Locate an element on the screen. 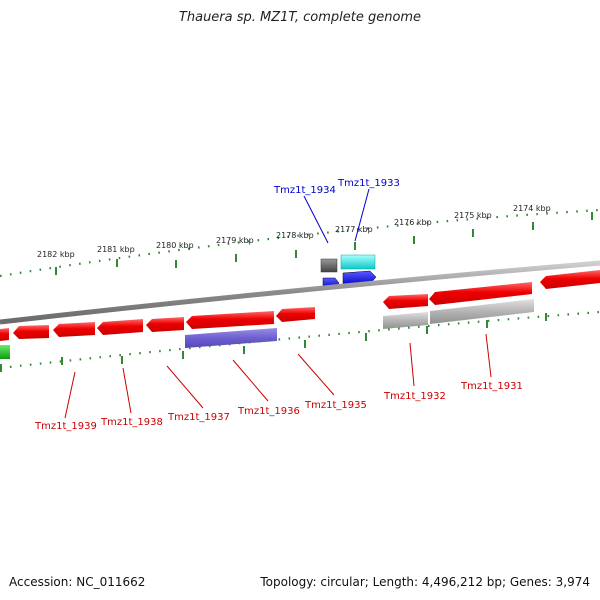 This screenshot has height=600, width=600. accession-text: Accession: NC_011662 is located at coordinates (77, 582).